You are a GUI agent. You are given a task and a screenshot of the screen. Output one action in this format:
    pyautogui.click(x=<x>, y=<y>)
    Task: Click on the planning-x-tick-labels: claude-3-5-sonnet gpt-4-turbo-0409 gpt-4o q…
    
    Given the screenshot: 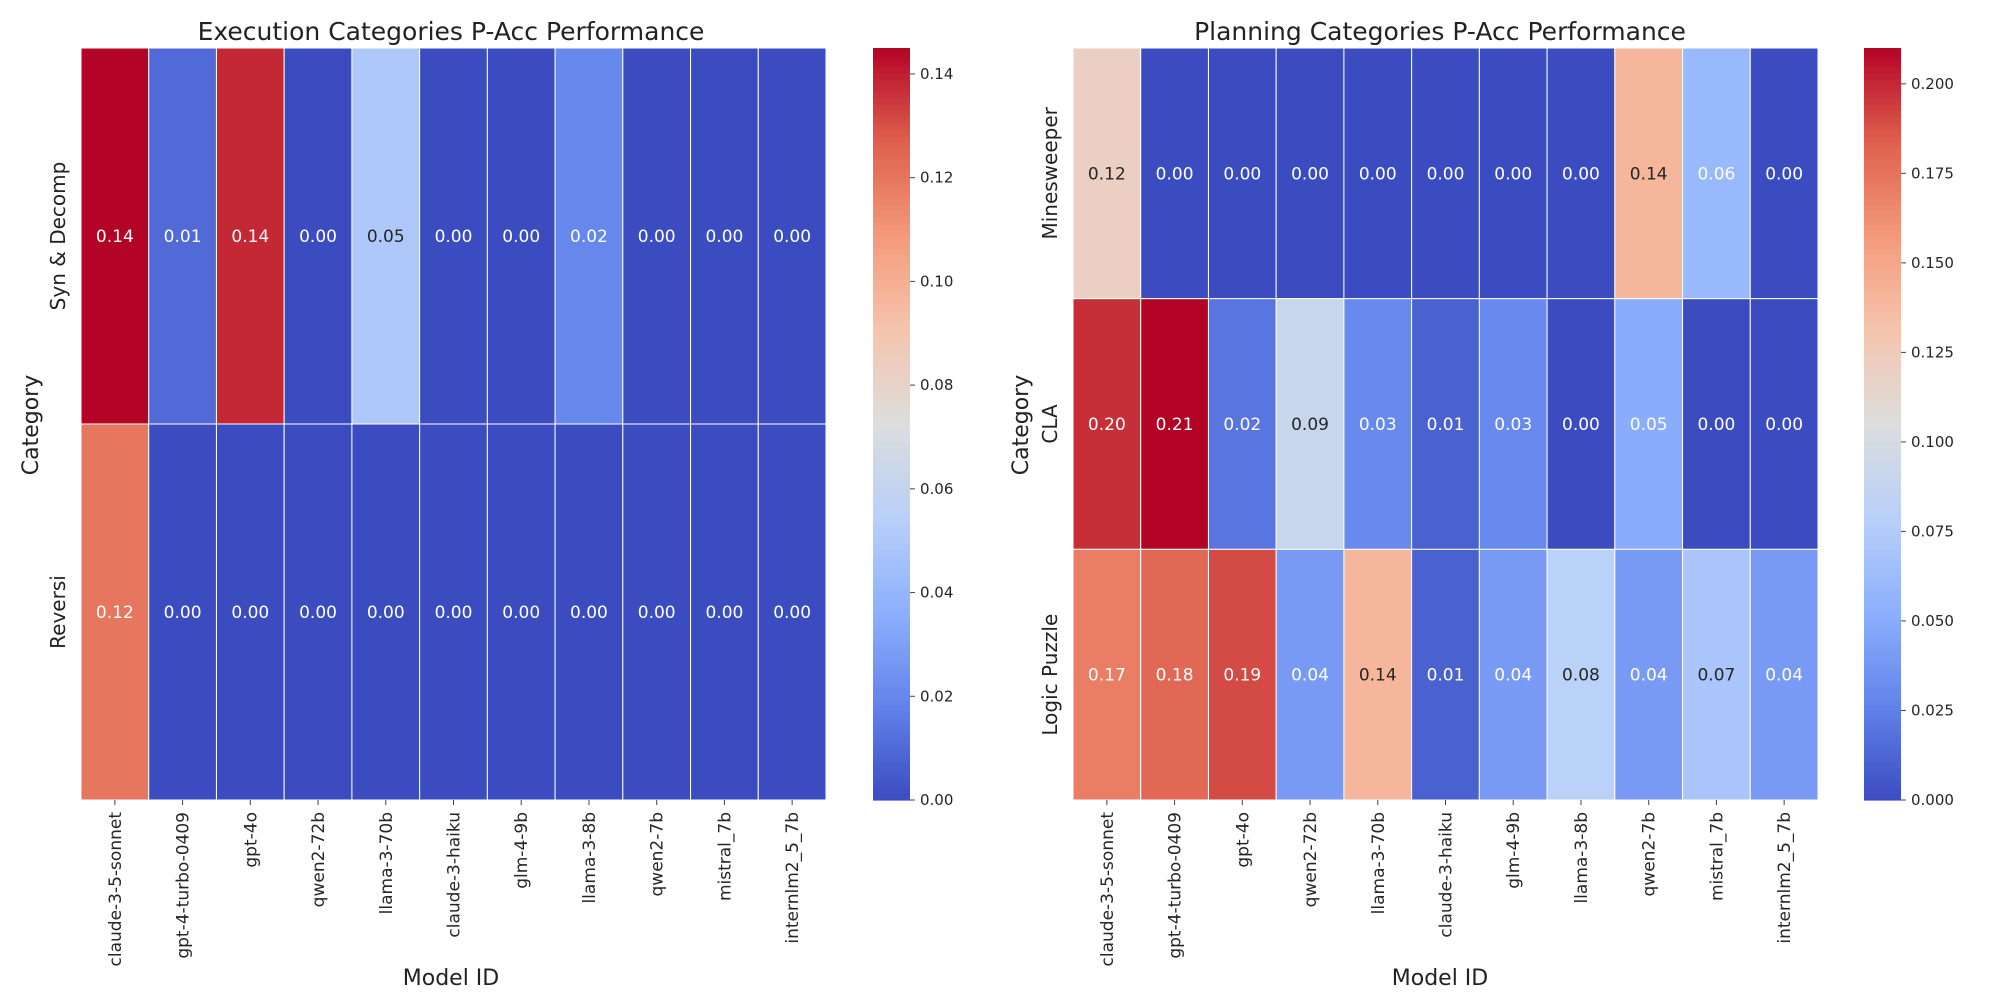 What is the action you would take?
    pyautogui.click(x=1446, y=883)
    